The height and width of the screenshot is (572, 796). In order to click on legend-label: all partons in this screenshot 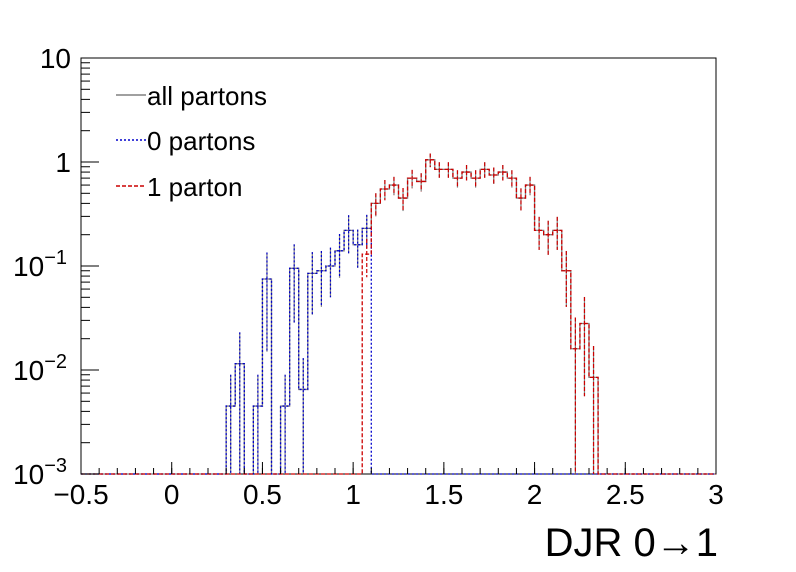, I will do `click(207, 96)`.